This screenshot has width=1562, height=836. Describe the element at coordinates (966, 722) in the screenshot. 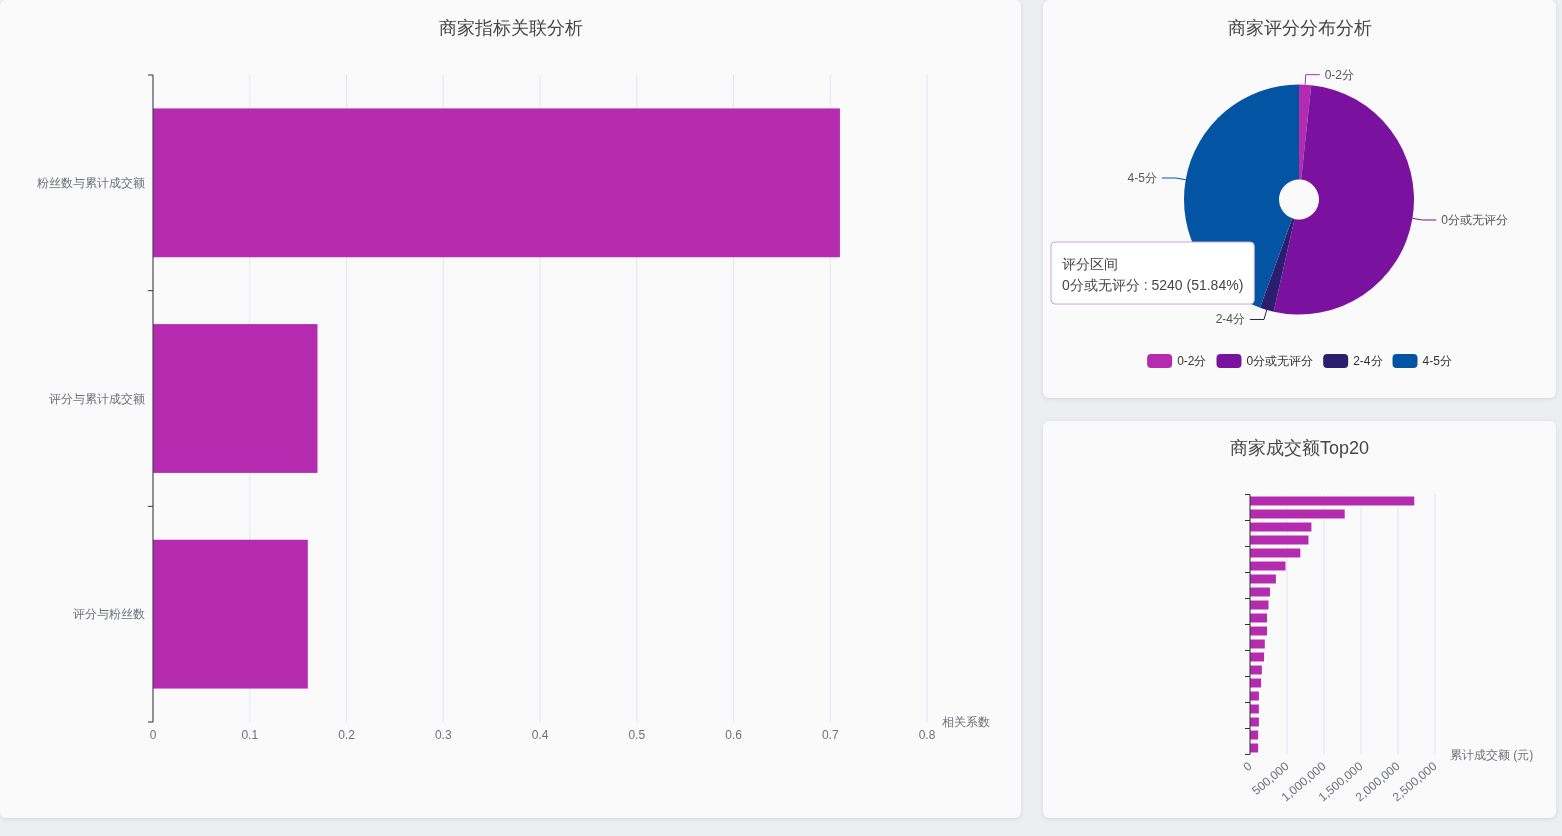

I see `x-axis-title: 相关系数` at that location.